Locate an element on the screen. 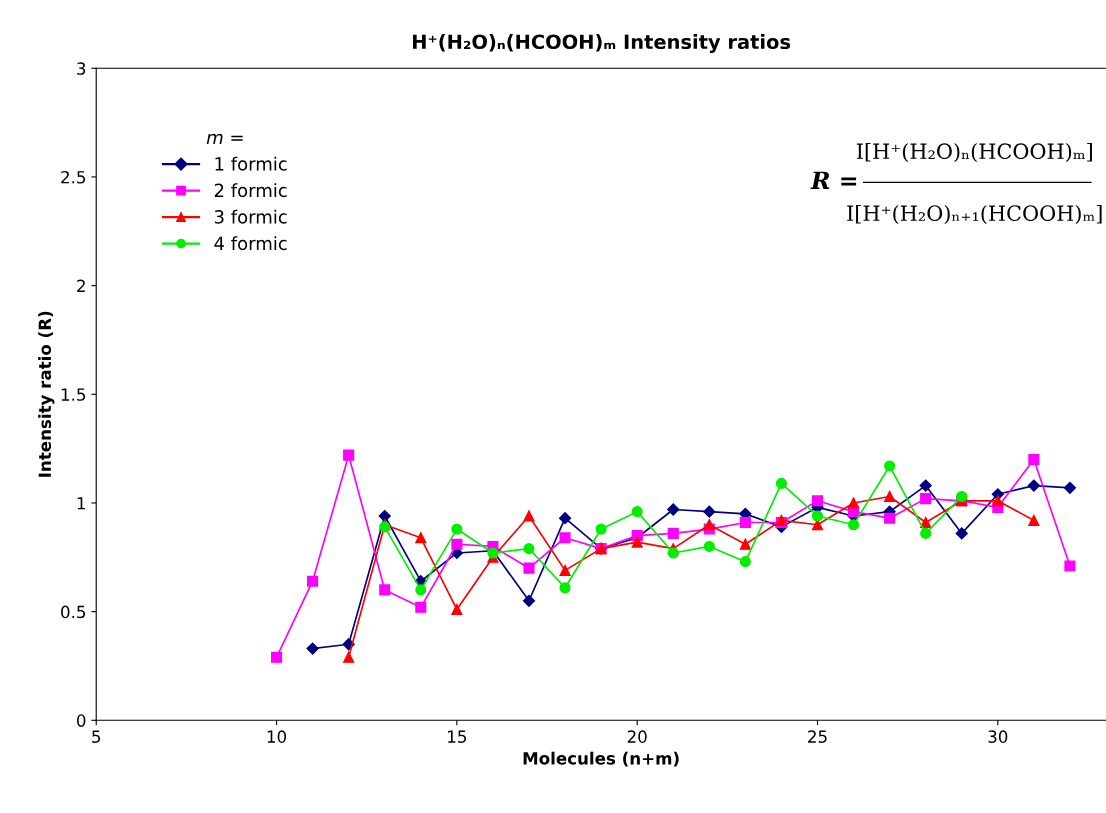 The height and width of the screenshot is (813, 1106). annotation: I[H⁺(H₂O)ₙ₊₁(HCOOH)ₘ] is located at coordinates (974, 214).